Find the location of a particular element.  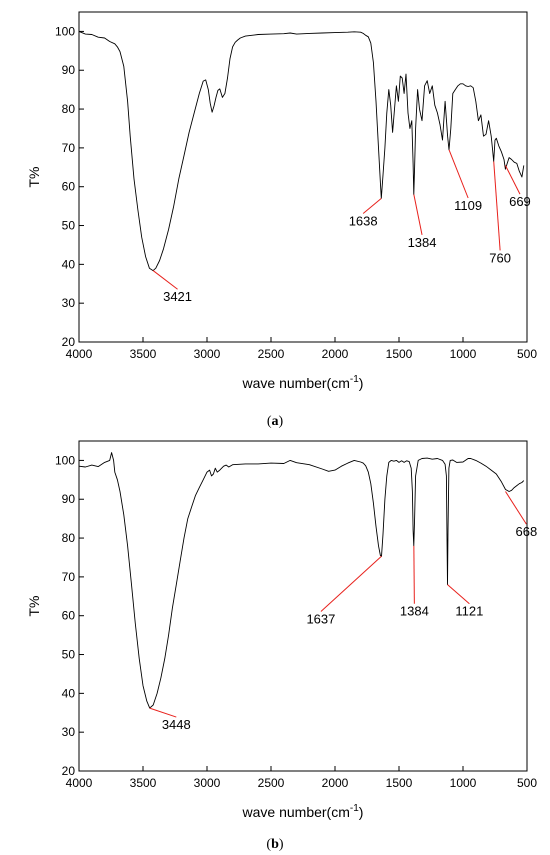

x-tick-label-b-2500: 2500 is located at coordinates (271, 783).